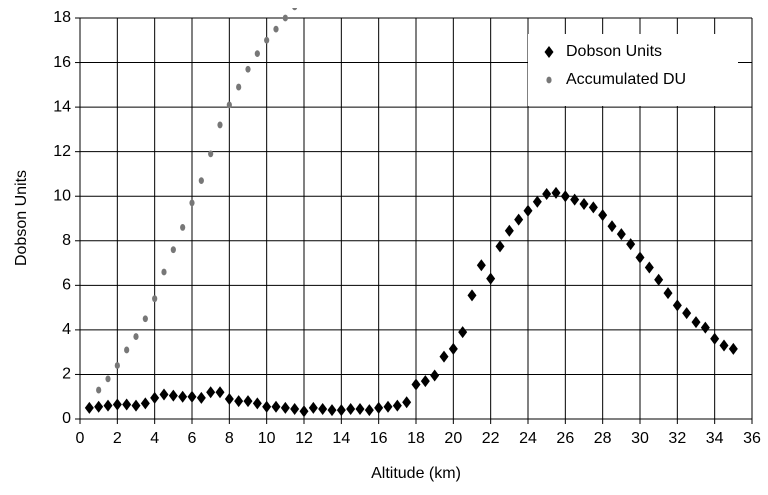  I want to click on y-tick-label: 10, so click(62, 195).